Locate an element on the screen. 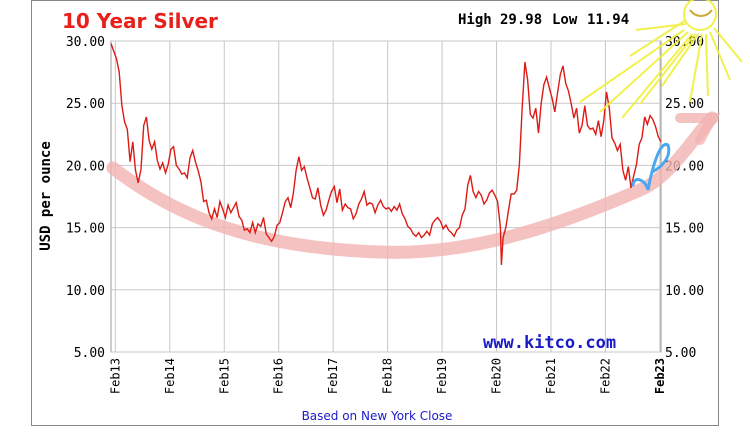  y-tick-label-right: 15.00 is located at coordinates (684, 229).